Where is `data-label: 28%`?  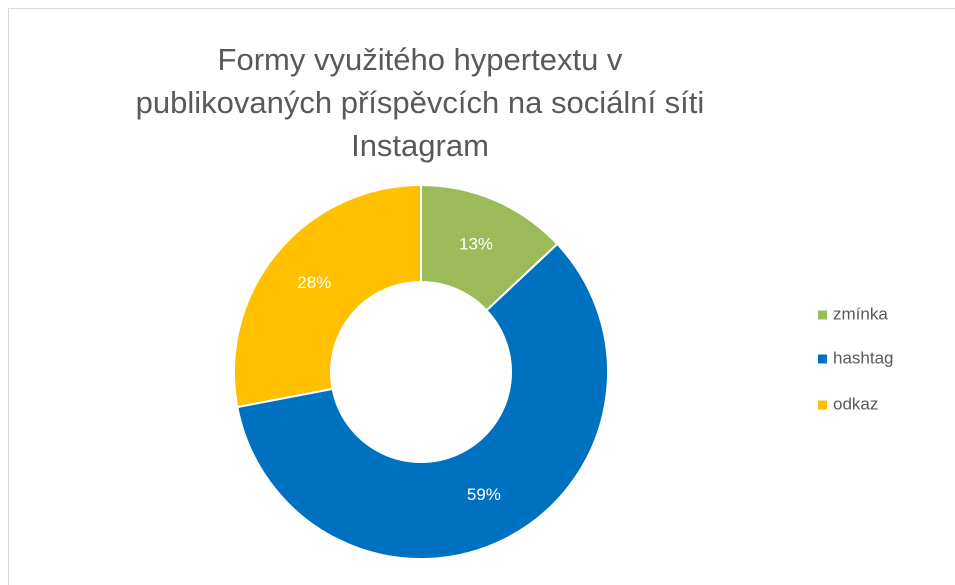
data-label: 28% is located at coordinates (314, 282).